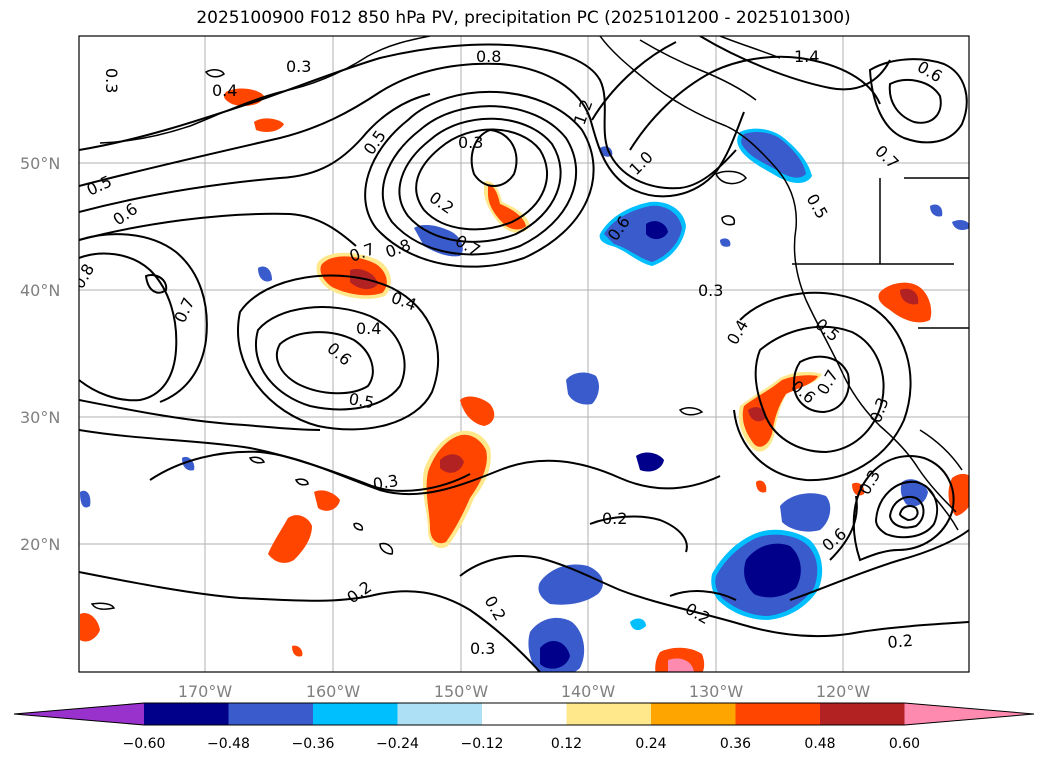  Describe the element at coordinates (79, 714) in the screenshot. I see `colorbar-extend-min` at that location.